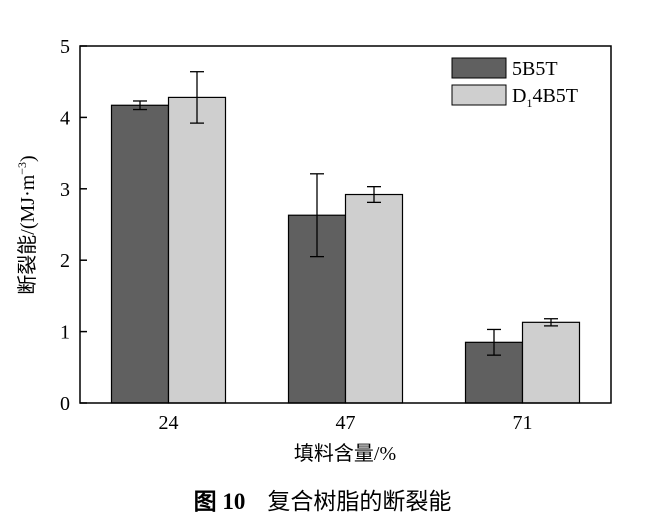 This screenshot has width=645, height=531. What do you see at coordinates (545, 97) in the screenshot?
I see `legend-label-d14b5t: D14B5T` at bounding box center [545, 97].